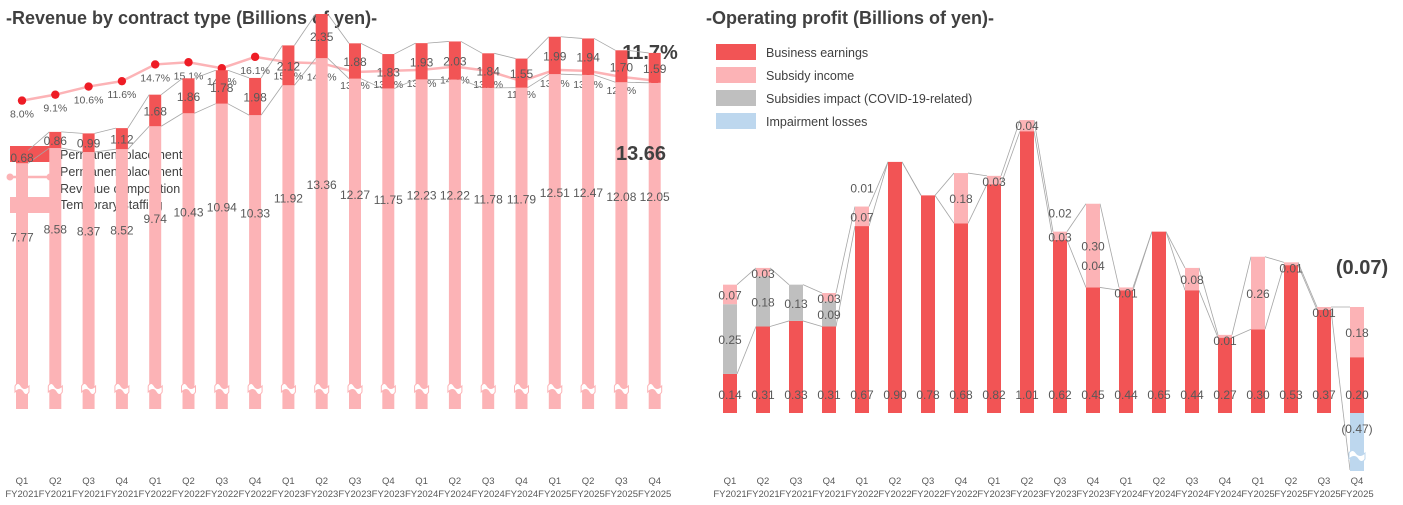  What do you see at coordinates (22, 237) in the screenshot?
I see `temporary-value-label: 7.77` at bounding box center [22, 237].